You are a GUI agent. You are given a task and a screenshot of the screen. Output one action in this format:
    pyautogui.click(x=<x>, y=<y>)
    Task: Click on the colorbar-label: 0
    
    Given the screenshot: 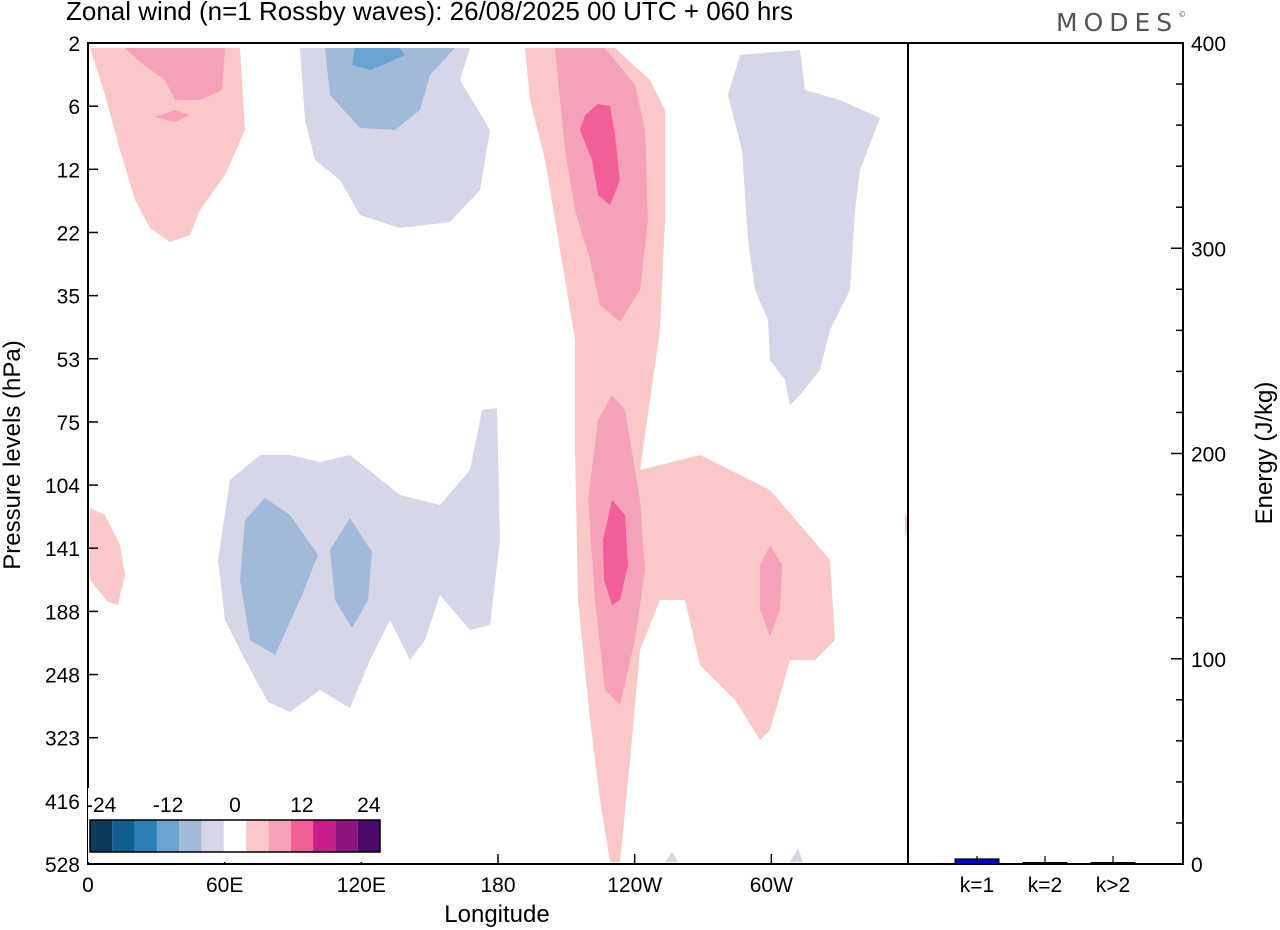 What is the action you would take?
    pyautogui.click(x=235, y=805)
    